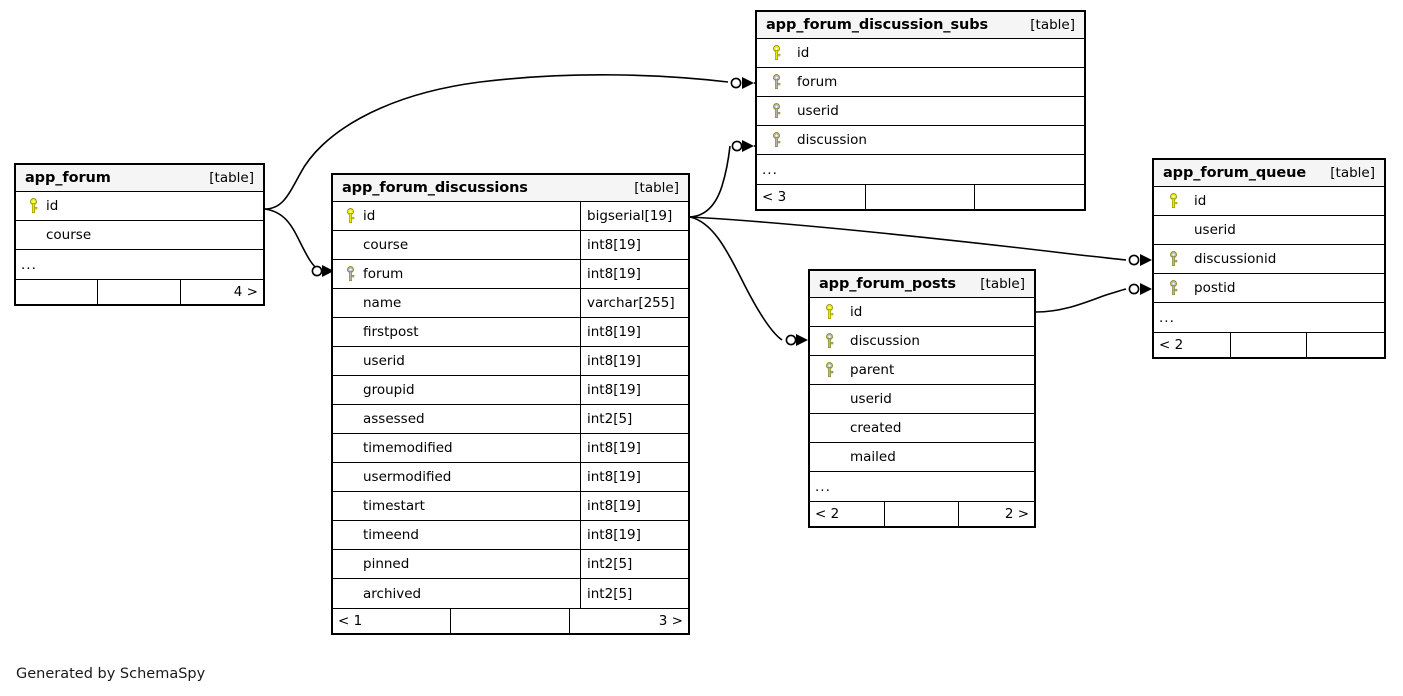 The image size is (1403, 696). I want to click on table-footer: < 3, so click(920, 196).